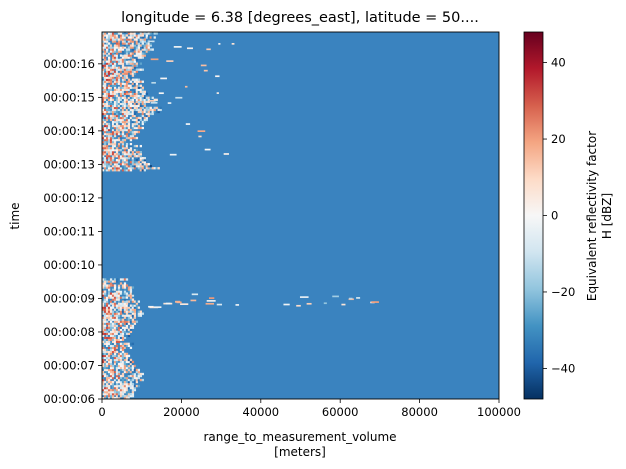  What do you see at coordinates (300, 452) in the screenshot?
I see `x-axis-label-line2: [meters]` at bounding box center [300, 452].